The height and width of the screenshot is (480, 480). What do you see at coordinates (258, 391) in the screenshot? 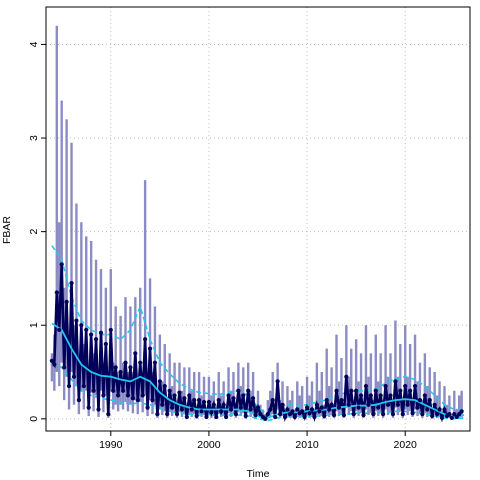
I see `smooth-lower-line` at bounding box center [258, 391].